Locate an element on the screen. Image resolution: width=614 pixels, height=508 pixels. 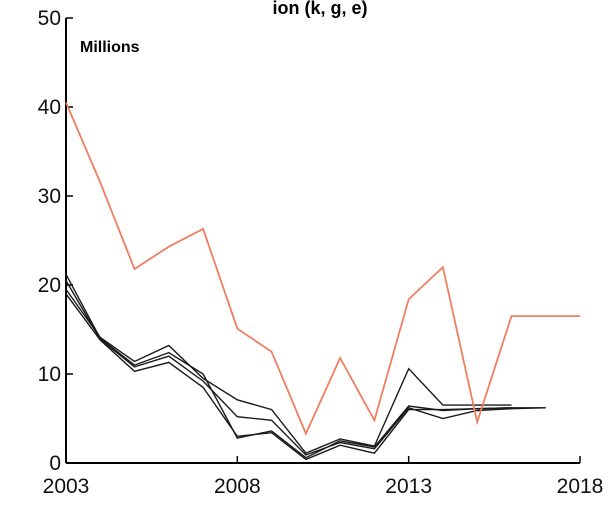
y-tick-label-50: 50 is located at coordinates (49, 18).